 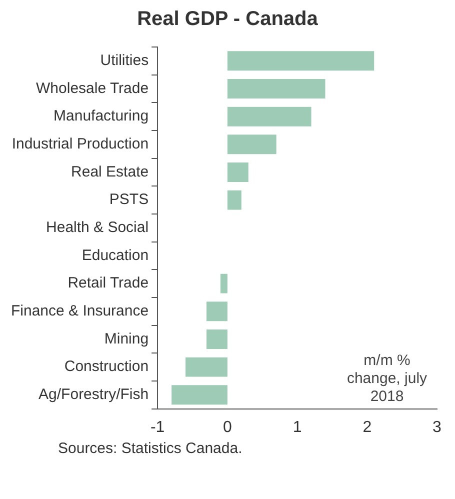 What do you see at coordinates (126, 339) in the screenshot?
I see `y-tick-label: Mining` at bounding box center [126, 339].